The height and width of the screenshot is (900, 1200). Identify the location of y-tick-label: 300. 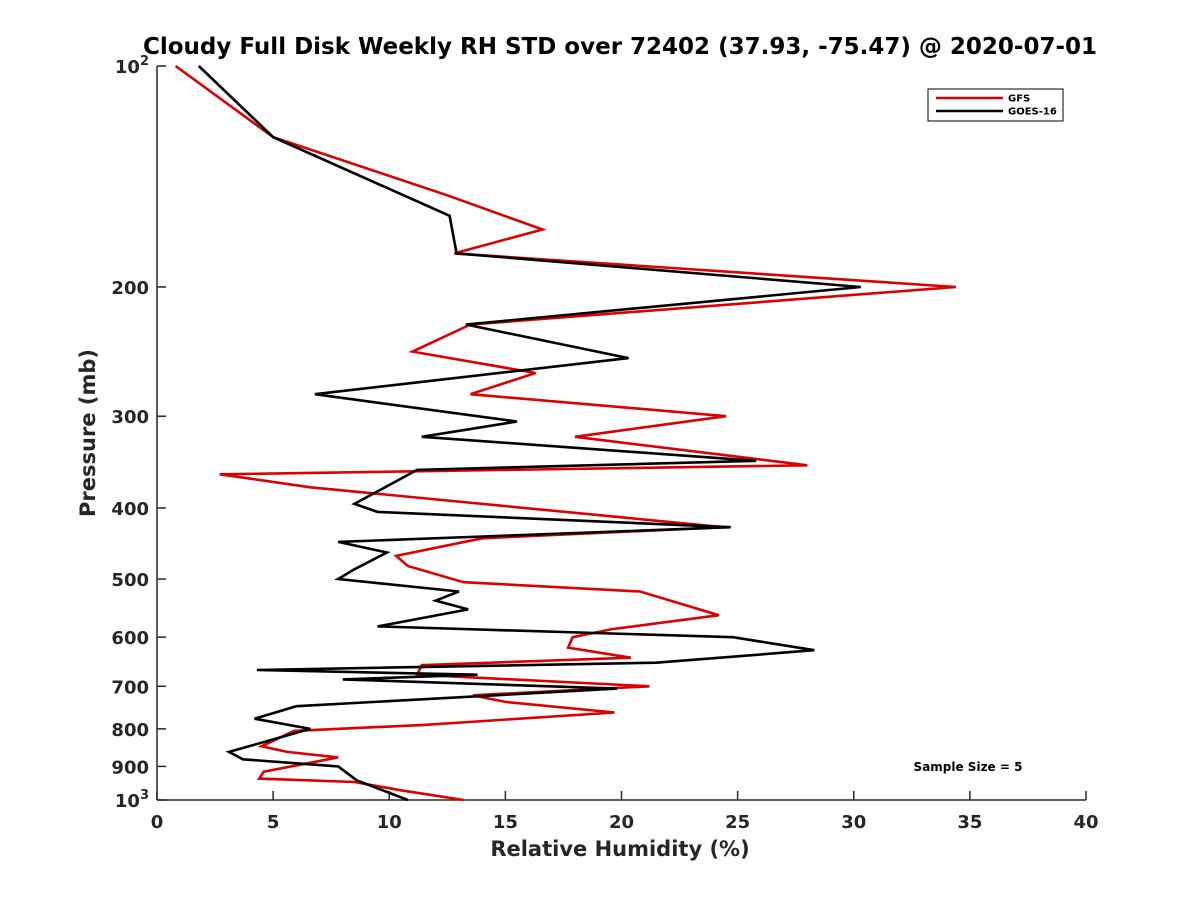
(130, 417).